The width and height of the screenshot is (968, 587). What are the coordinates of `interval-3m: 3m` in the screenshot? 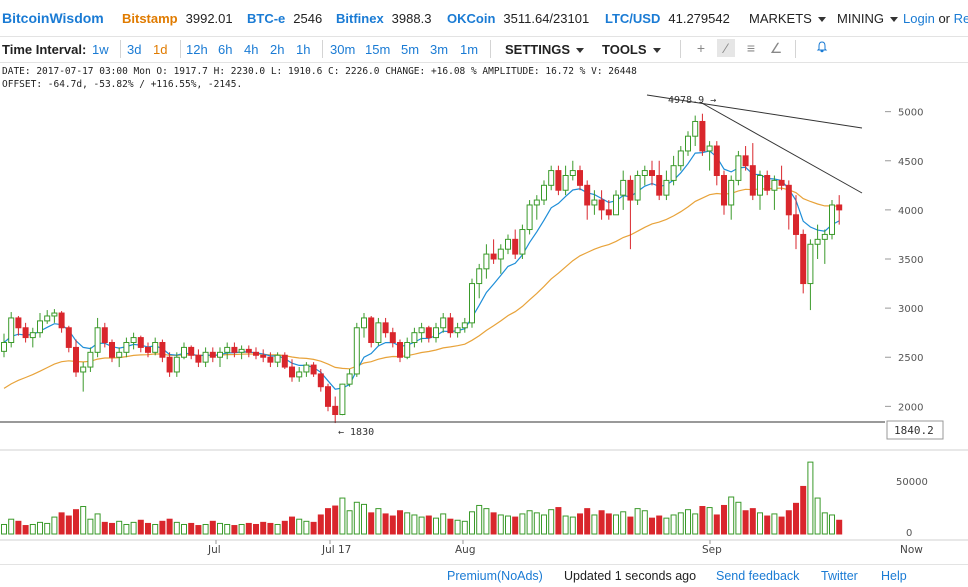 It's located at (439, 49).